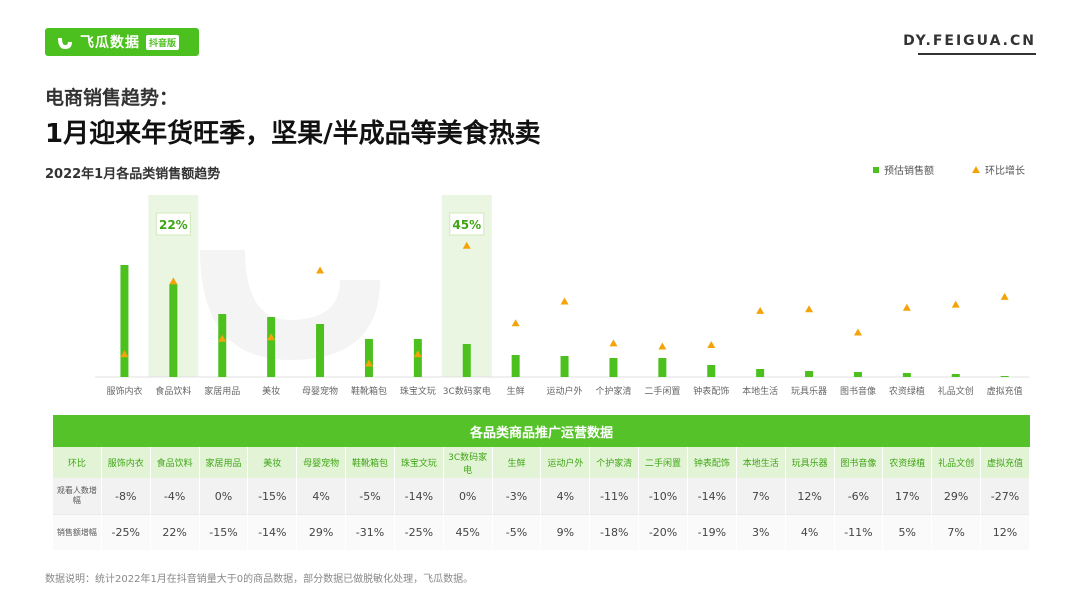  What do you see at coordinates (224, 462) in the screenshot?
I see `table-header-cell: 家居用品` at bounding box center [224, 462].